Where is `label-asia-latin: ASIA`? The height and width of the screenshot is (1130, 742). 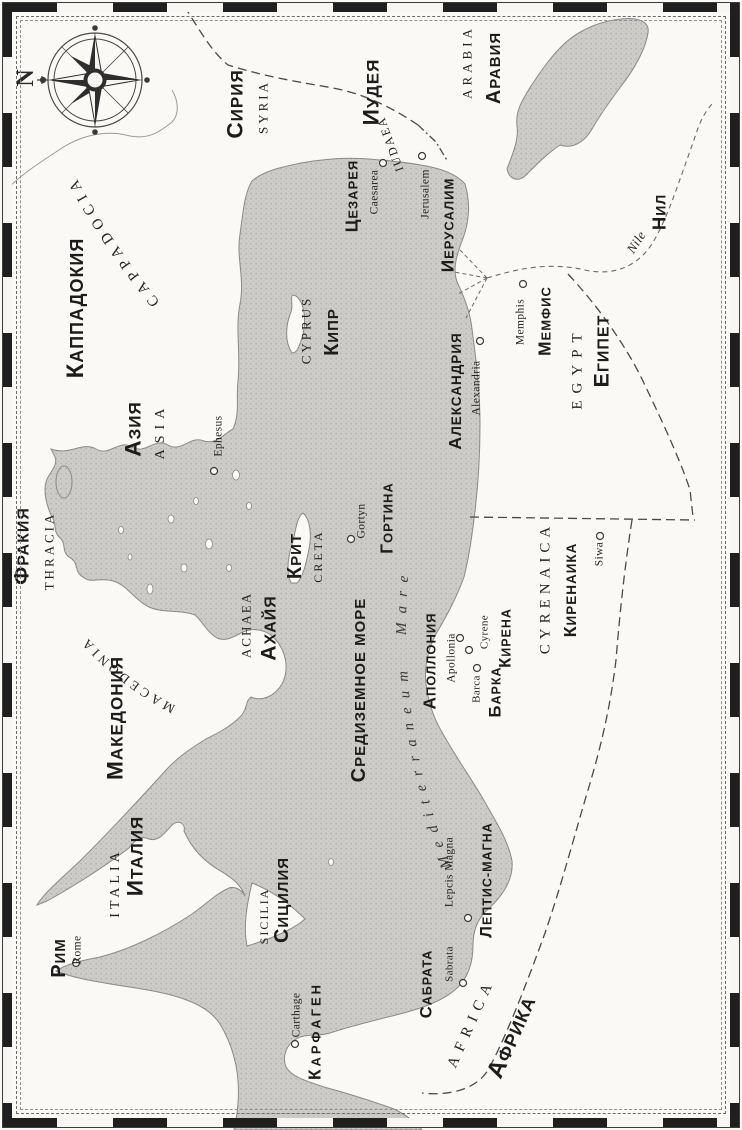 label-asia-latin: ASIA is located at coordinates (160, 431).